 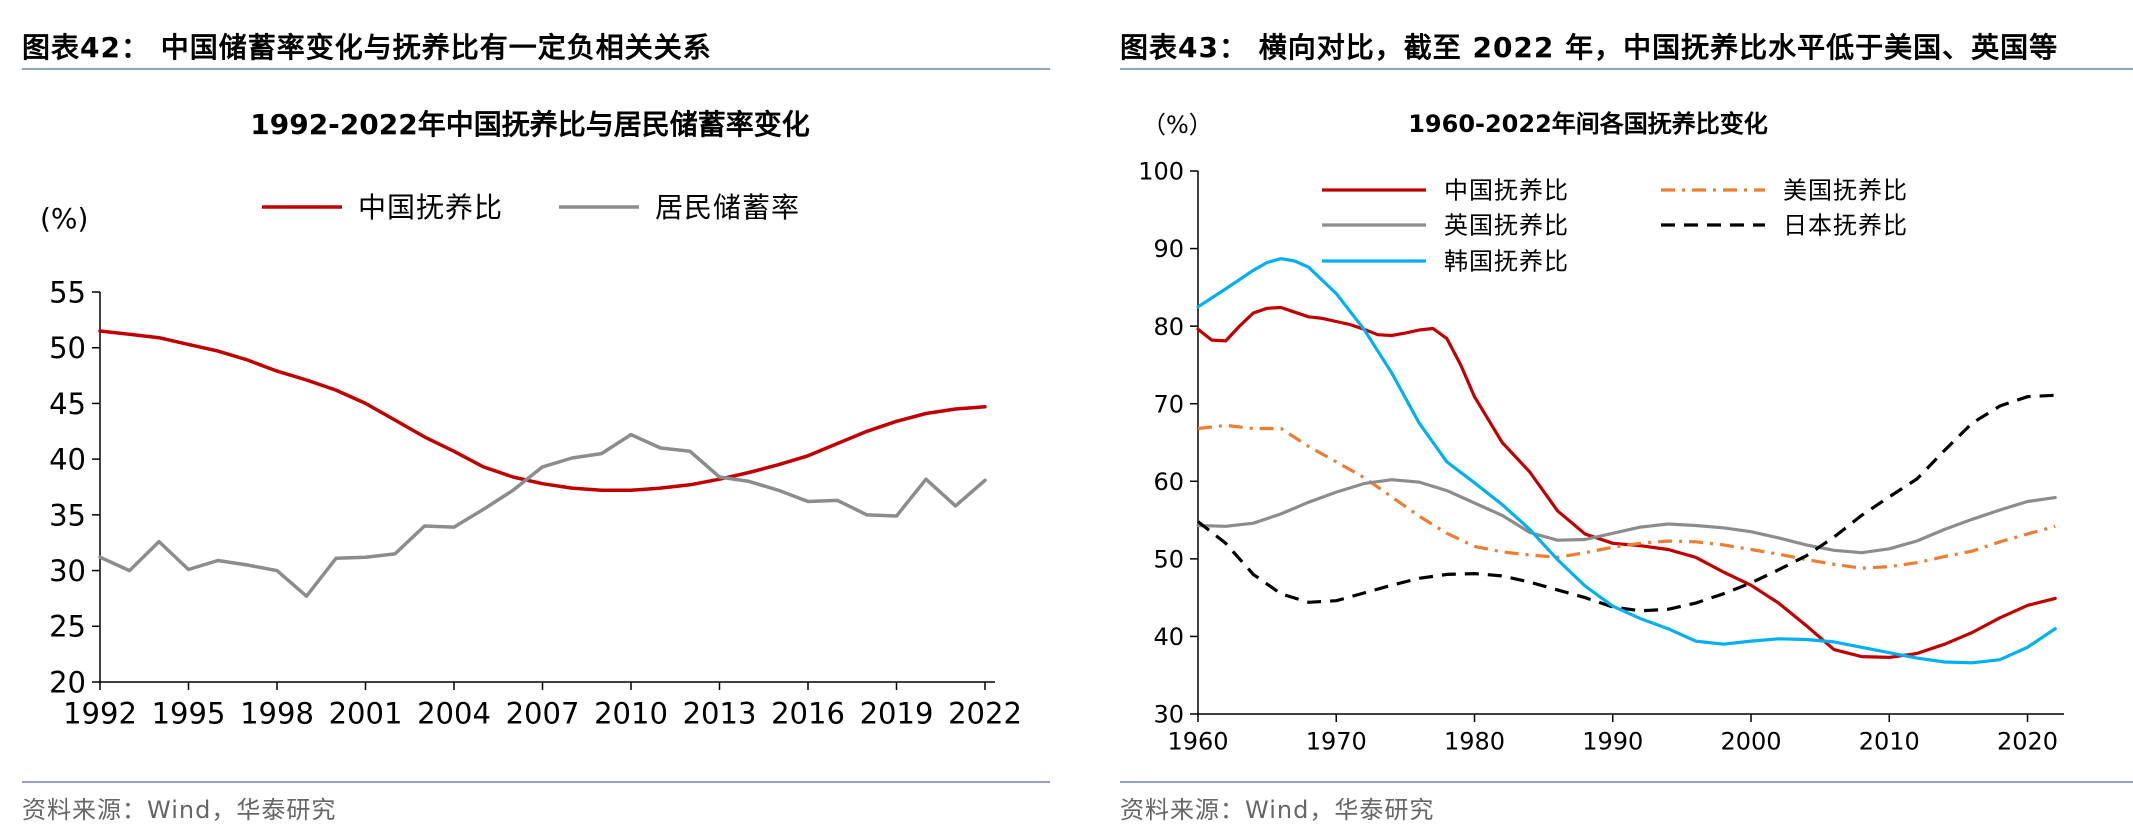 I want to click on legend-label-2: 英国抚养比, so click(x=1506, y=226).